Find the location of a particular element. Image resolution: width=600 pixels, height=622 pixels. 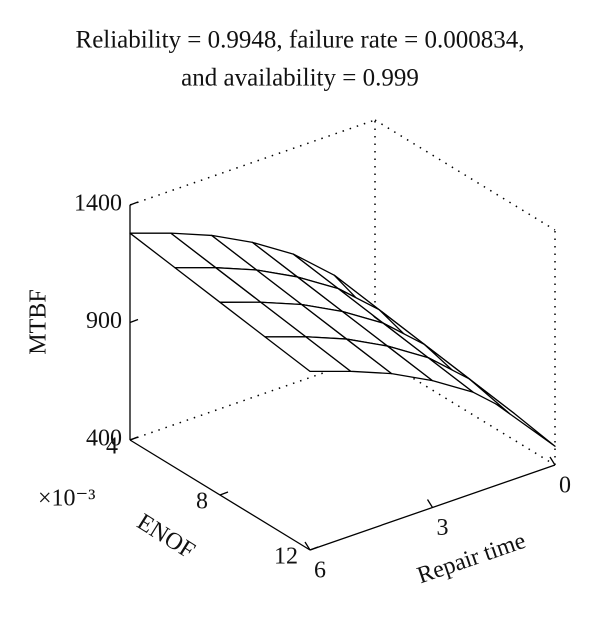

z-axis-label: MTBF is located at coordinates (39, 321).